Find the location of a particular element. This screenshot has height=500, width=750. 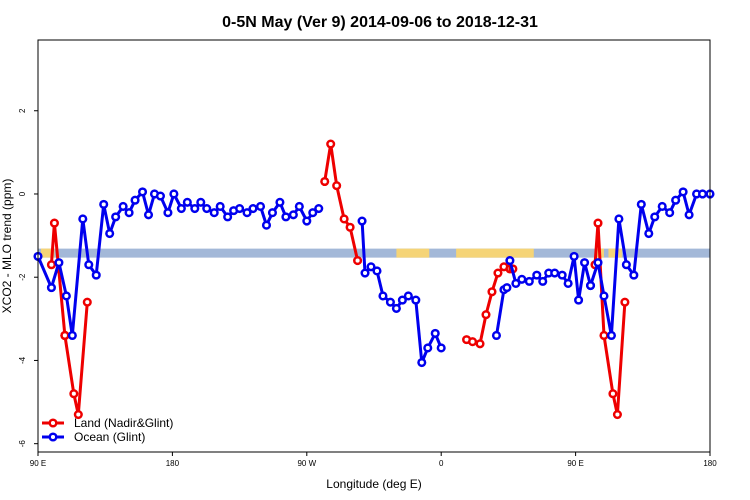

y-axis: -6 -4 -2 0 2 is located at coordinates (28, 277).